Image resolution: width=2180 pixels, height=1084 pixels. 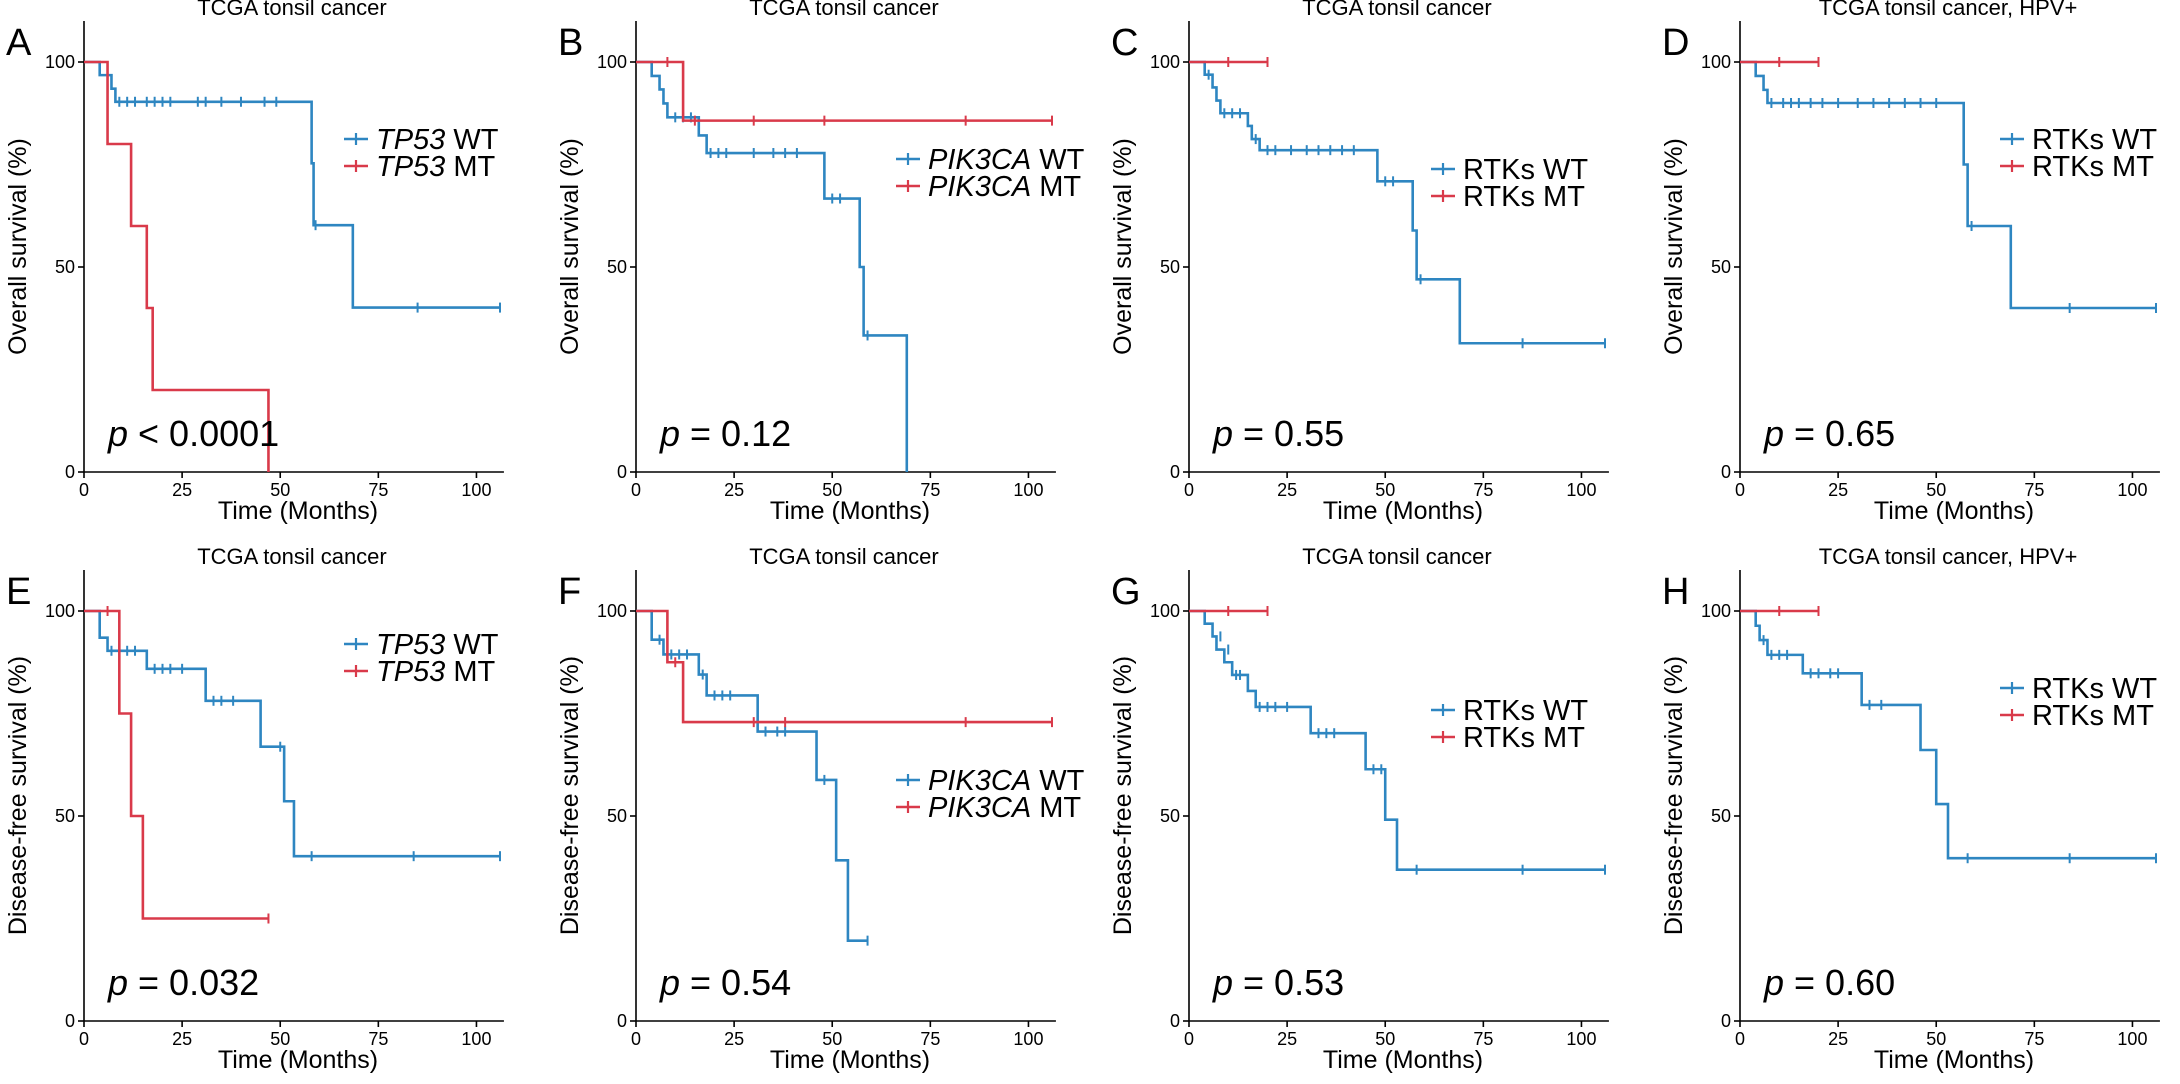 I want to click on p-value-text: = 0.55, so click(x=1288, y=433).